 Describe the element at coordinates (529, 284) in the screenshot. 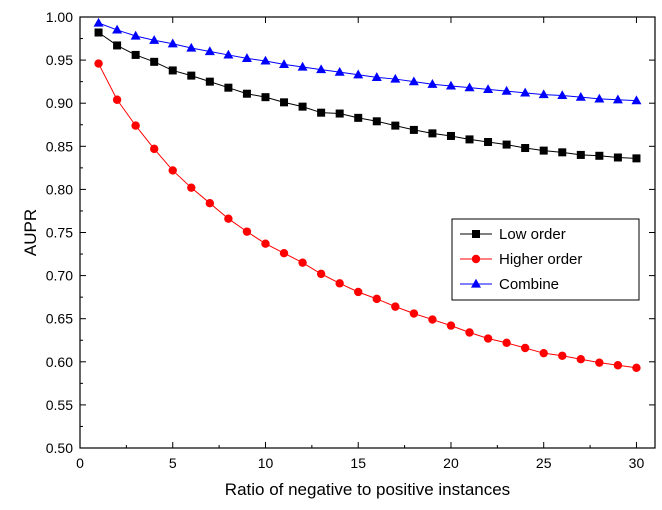

I see `legend-label: Combine` at that location.